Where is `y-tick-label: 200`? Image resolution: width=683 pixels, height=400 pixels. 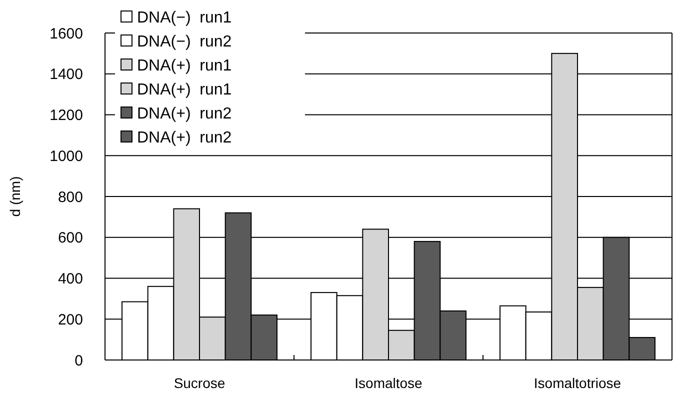
y-tick-label: 200 is located at coordinates (70, 319).